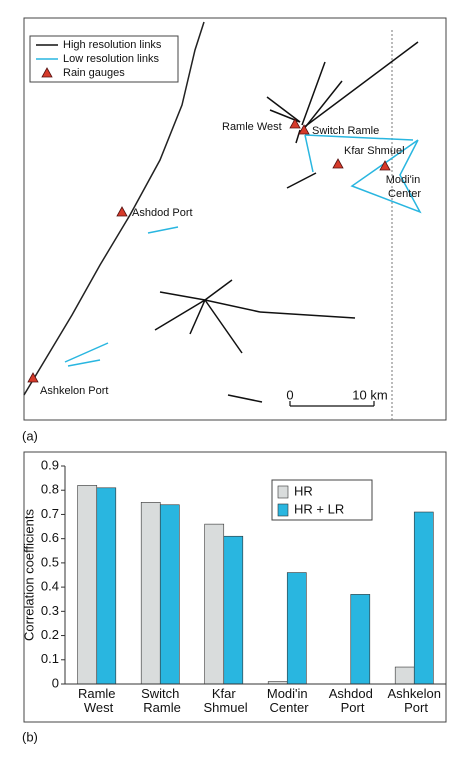 This screenshot has height=762, width=474. I want to click on y-tick-label: 0.8, so click(50, 489).